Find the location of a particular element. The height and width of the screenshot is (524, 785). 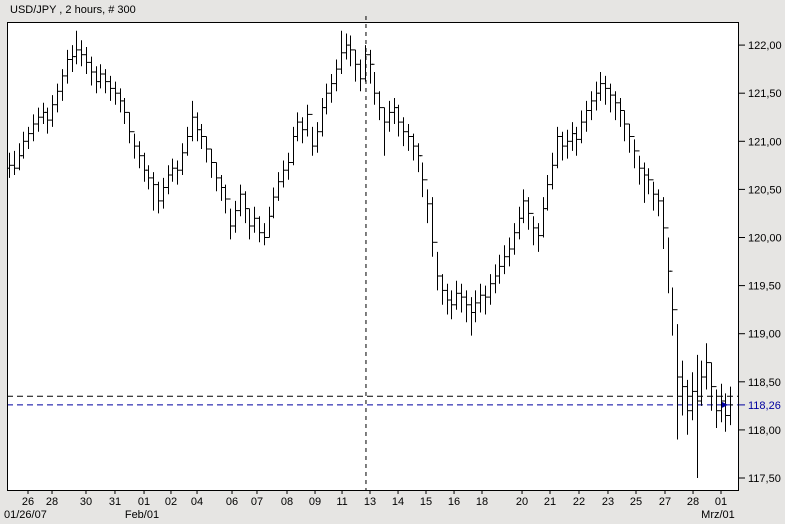

y-axis-tick-label: 120,00 is located at coordinates (765, 238).